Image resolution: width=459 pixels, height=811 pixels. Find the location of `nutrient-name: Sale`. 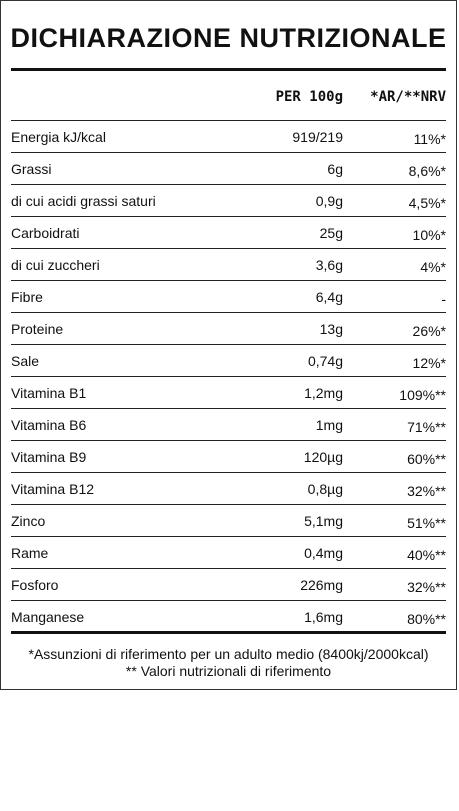

nutrient-name: Sale is located at coordinates (25, 361).